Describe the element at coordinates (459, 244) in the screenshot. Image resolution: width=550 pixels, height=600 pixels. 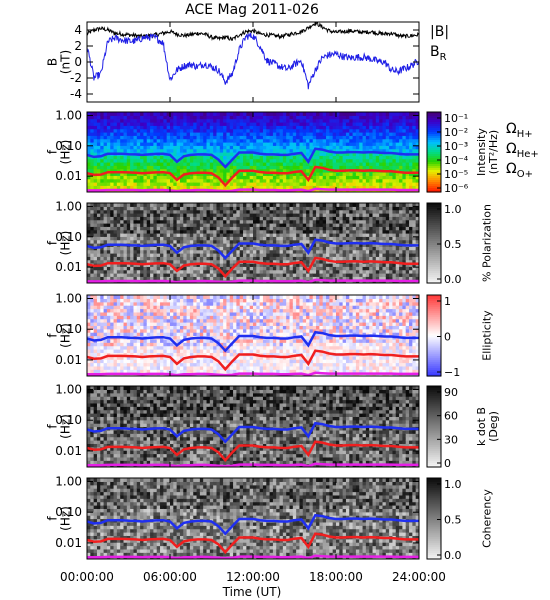
I see `colorbar: 1.00.50.0% Polarization` at that location.